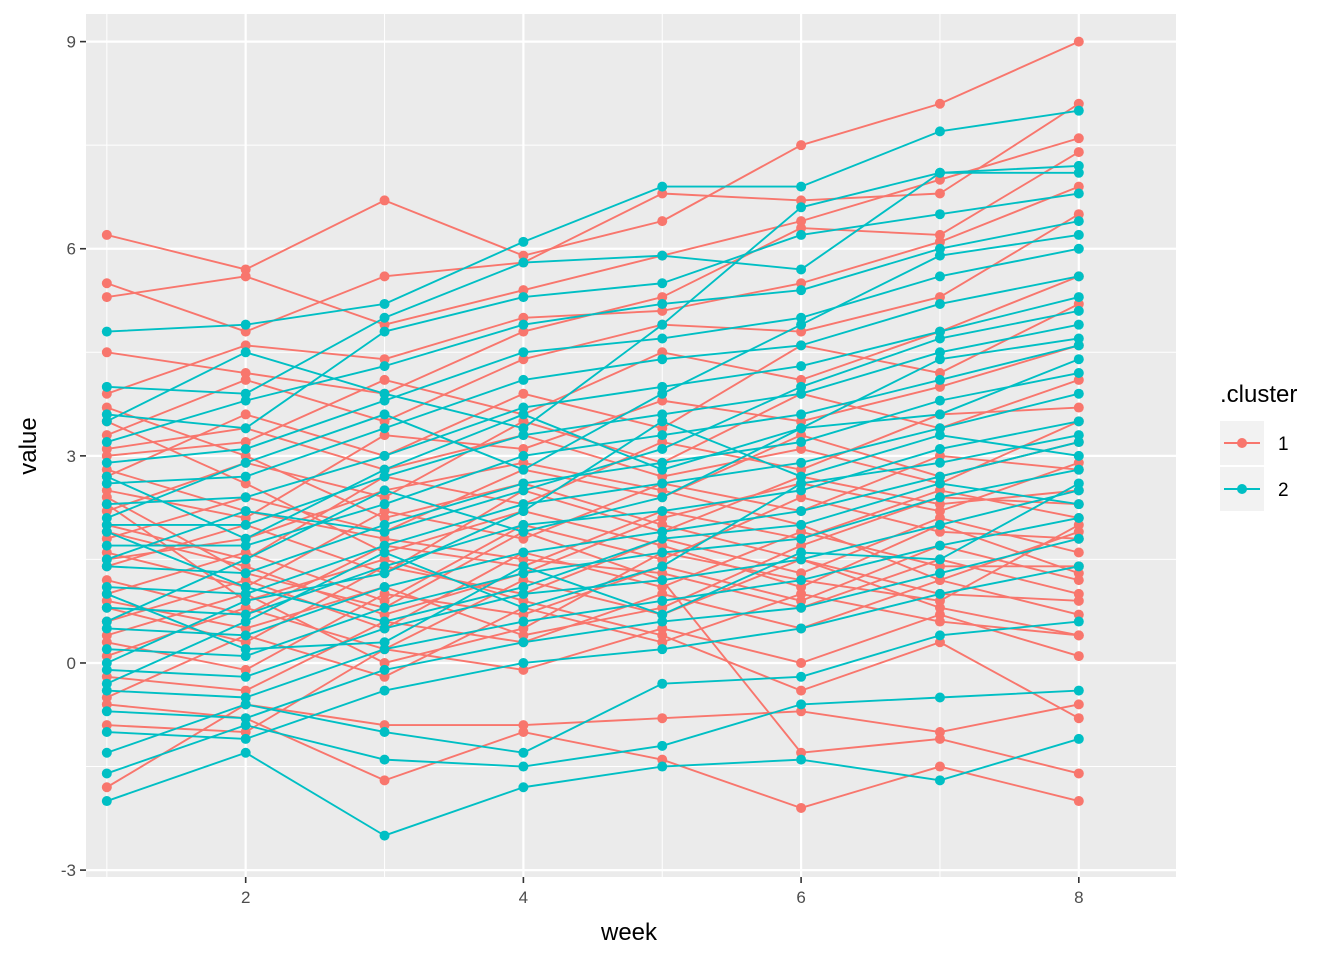 The image size is (1344, 960). Describe the element at coordinates (1254, 489) in the screenshot. I see `legend-item-2: 2` at that location.